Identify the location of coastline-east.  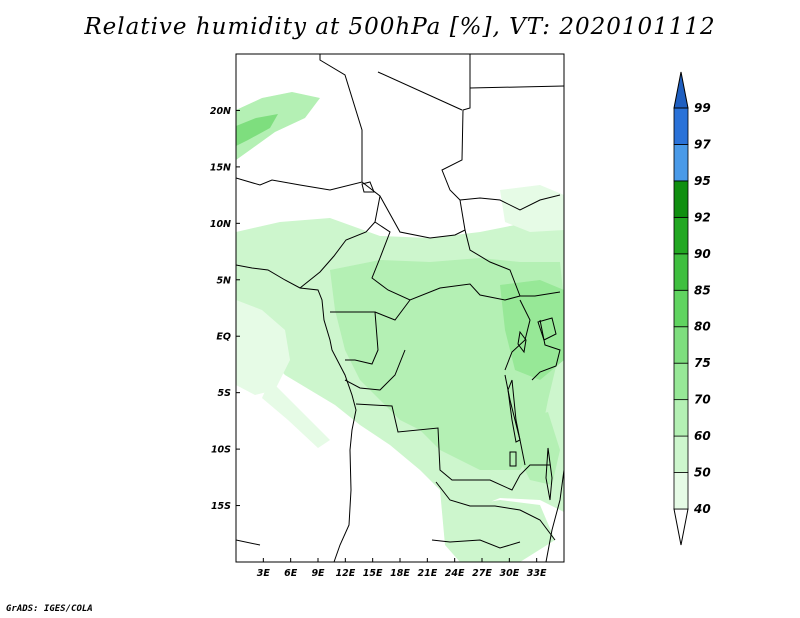
(554, 515).